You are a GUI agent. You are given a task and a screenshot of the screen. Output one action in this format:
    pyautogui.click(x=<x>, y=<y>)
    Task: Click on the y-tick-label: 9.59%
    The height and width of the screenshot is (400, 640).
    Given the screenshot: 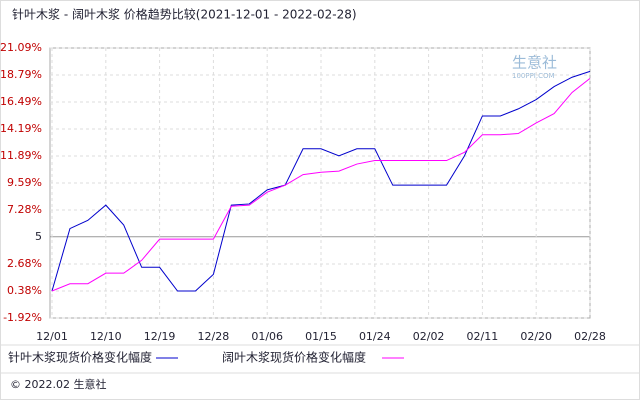 What is the action you would take?
    pyautogui.click(x=24, y=182)
    